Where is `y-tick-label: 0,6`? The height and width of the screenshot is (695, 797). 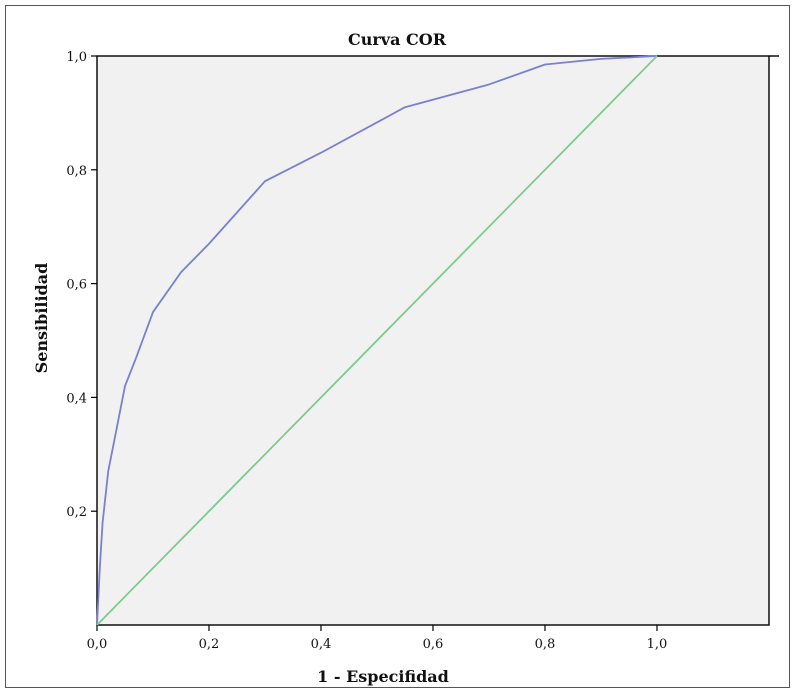 y-tick-label: 0,6 is located at coordinates (76, 285).